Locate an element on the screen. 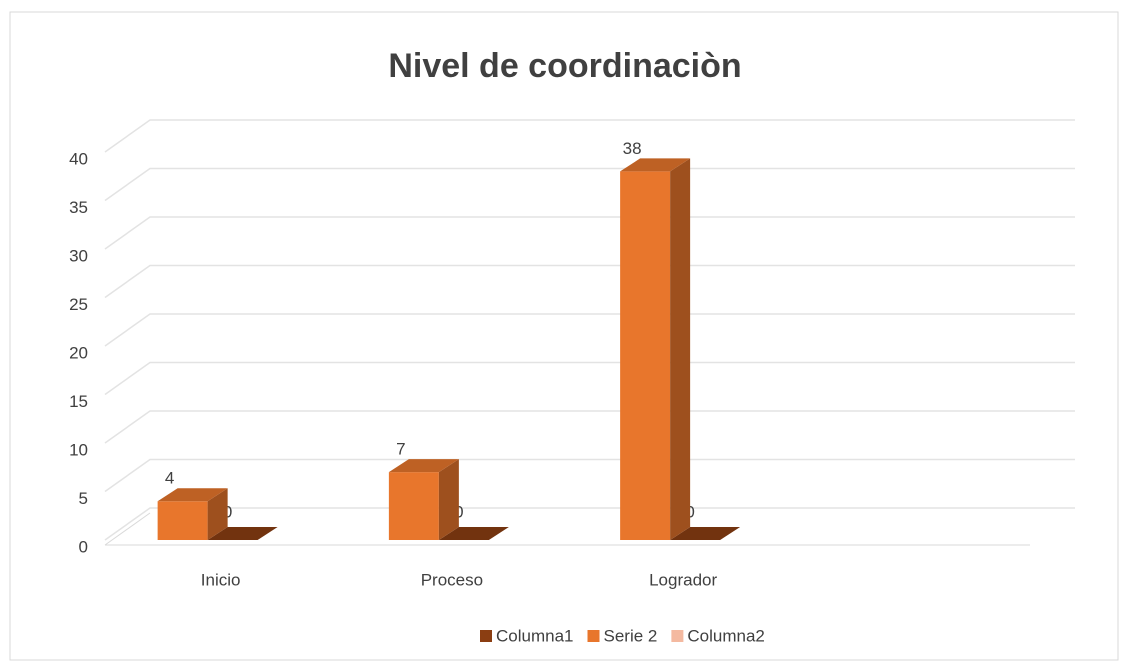 This screenshot has width=1130, height=667. legend-label: Columna1 is located at coordinates (535, 635).